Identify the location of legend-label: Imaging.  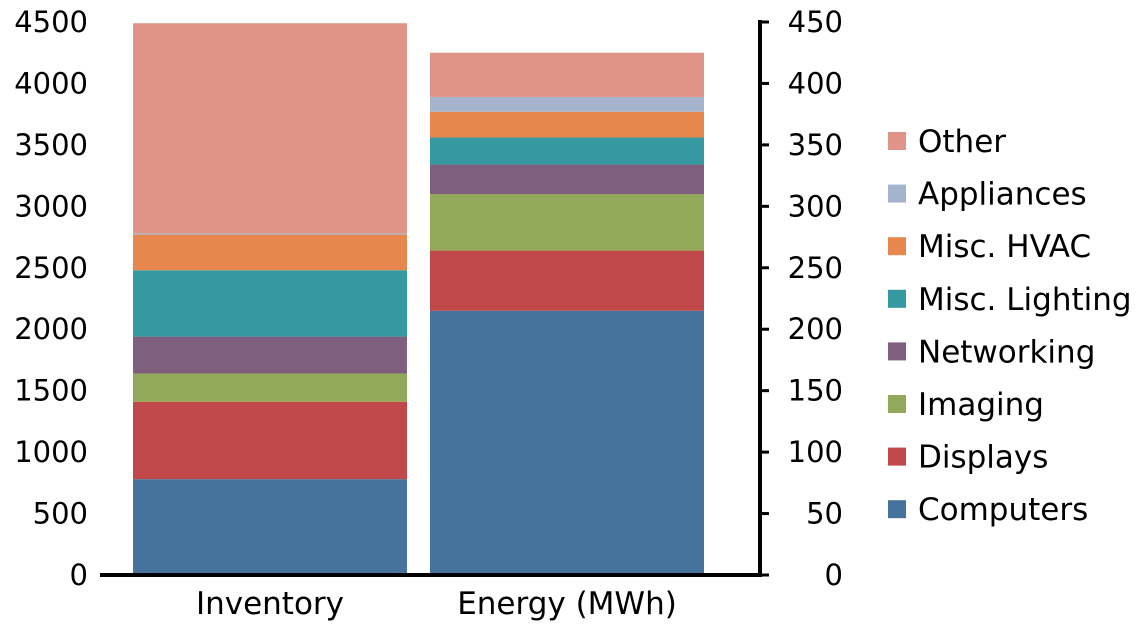
(981, 405).